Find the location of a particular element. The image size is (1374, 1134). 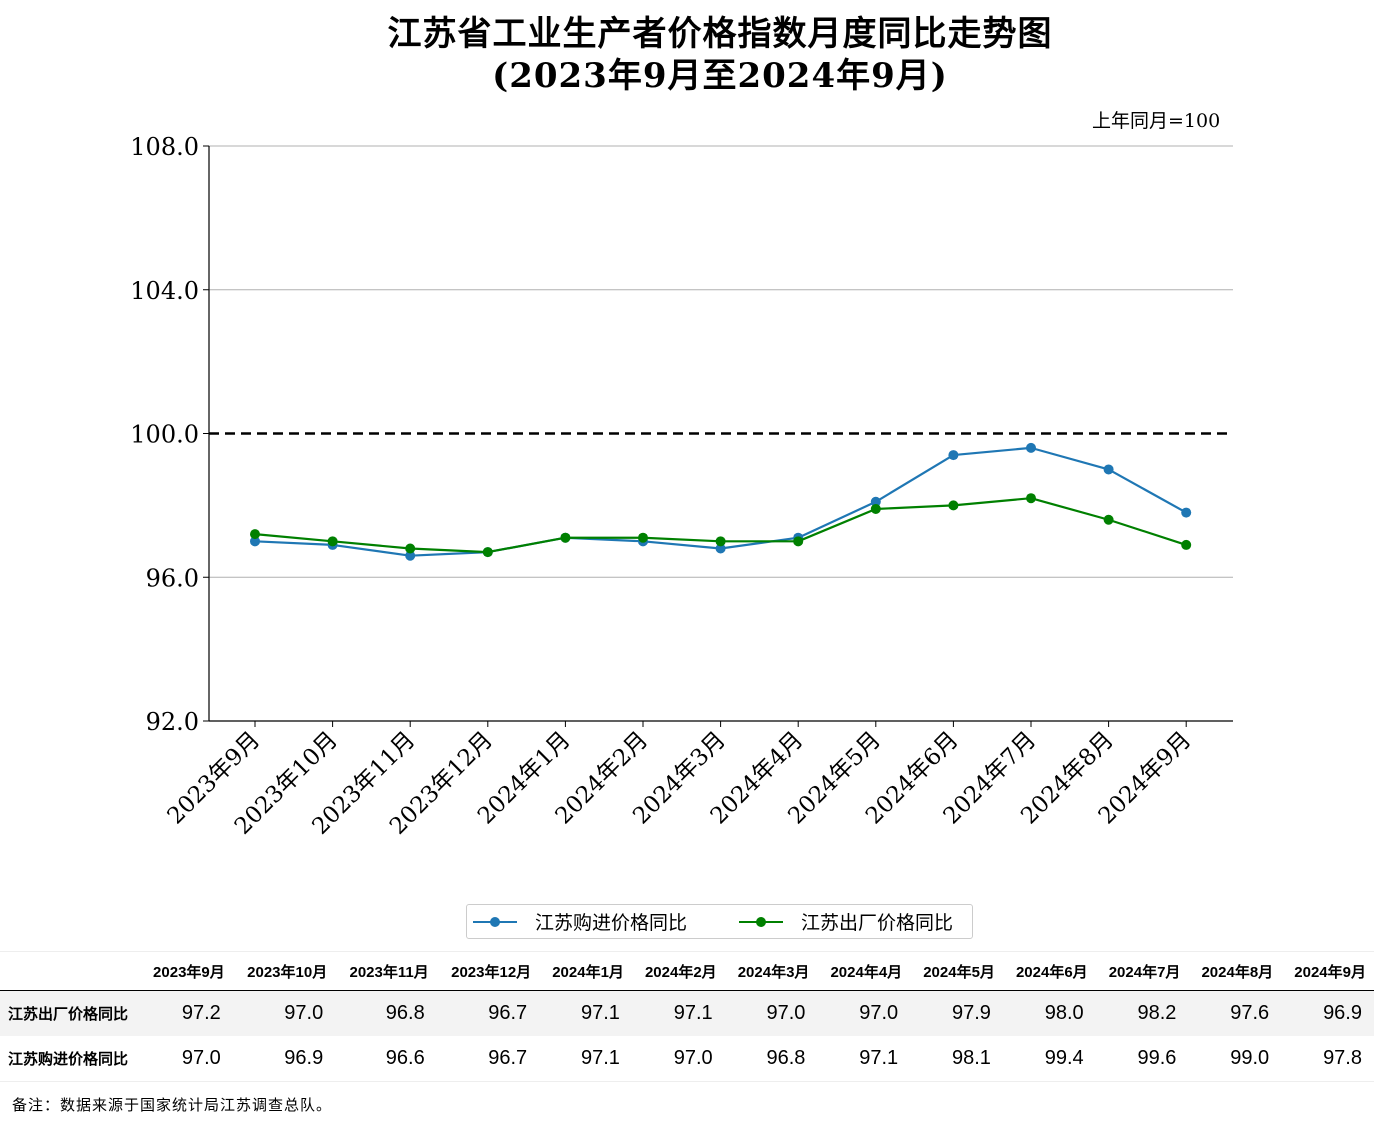

chart-subtitle: (2023年9月至2024年9月) is located at coordinates (720, 76).